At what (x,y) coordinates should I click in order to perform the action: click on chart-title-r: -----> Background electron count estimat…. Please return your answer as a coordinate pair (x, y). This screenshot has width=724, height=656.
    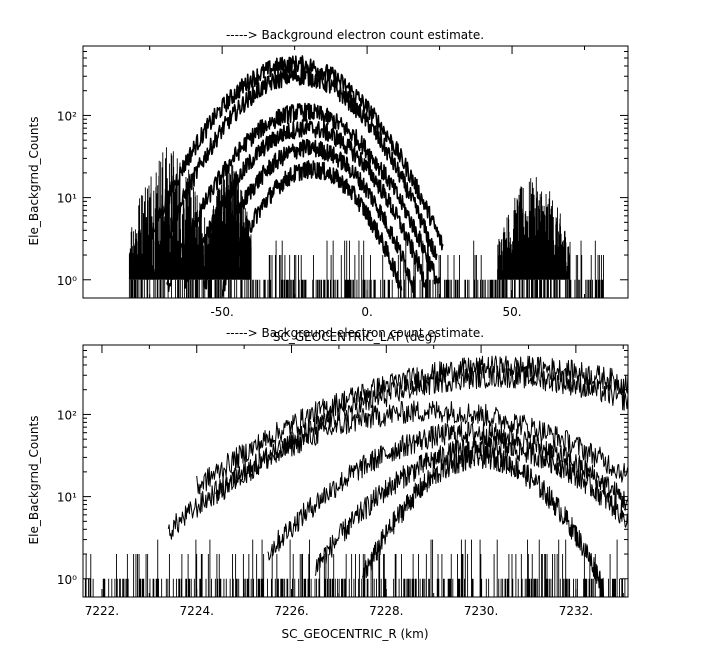
    Looking at the image, I should click on (355, 333).